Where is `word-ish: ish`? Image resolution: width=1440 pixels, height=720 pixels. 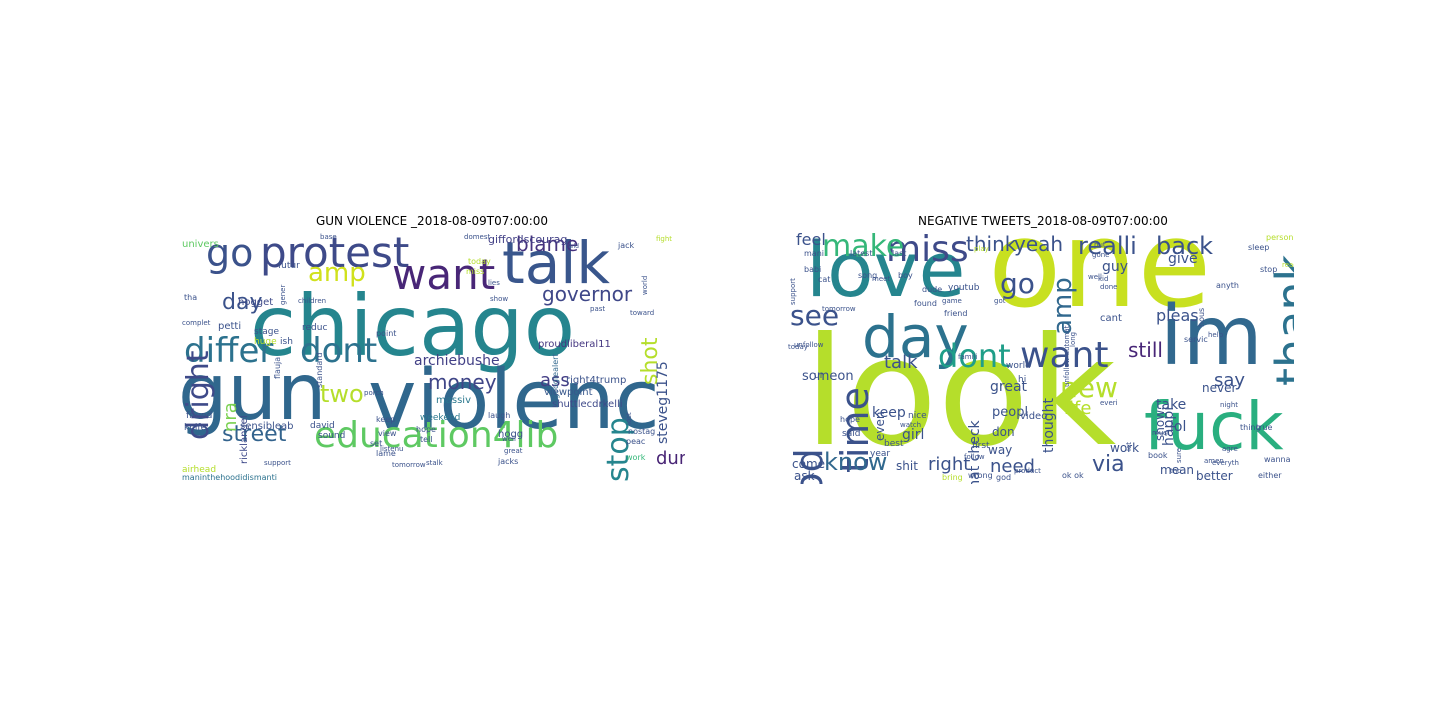
word-ish: ish is located at coordinates (286, 342).